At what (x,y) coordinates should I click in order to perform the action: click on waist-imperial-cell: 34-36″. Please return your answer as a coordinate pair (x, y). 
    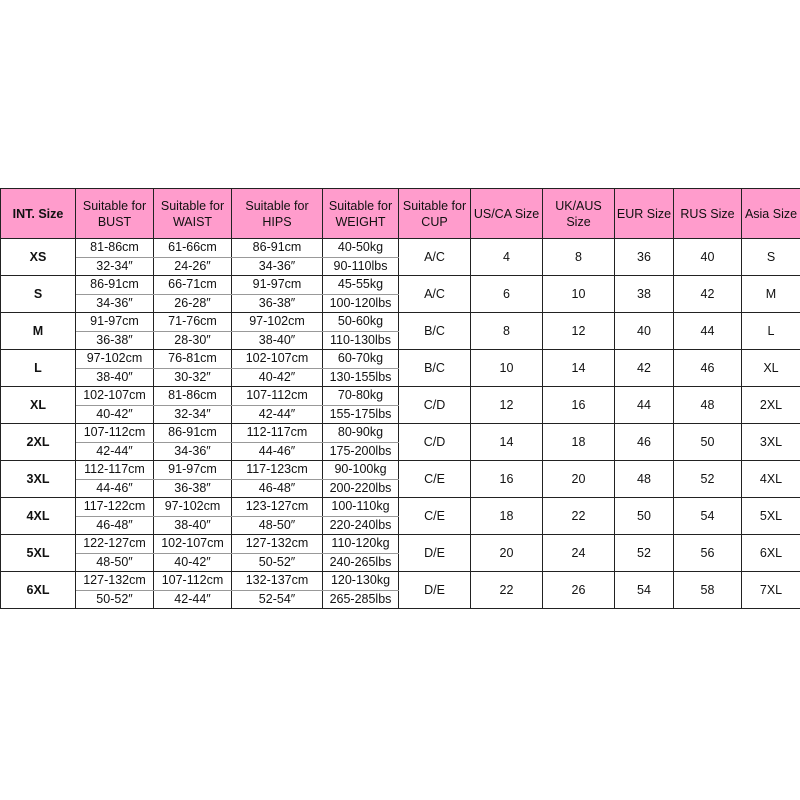
    Looking at the image, I should click on (192, 451).